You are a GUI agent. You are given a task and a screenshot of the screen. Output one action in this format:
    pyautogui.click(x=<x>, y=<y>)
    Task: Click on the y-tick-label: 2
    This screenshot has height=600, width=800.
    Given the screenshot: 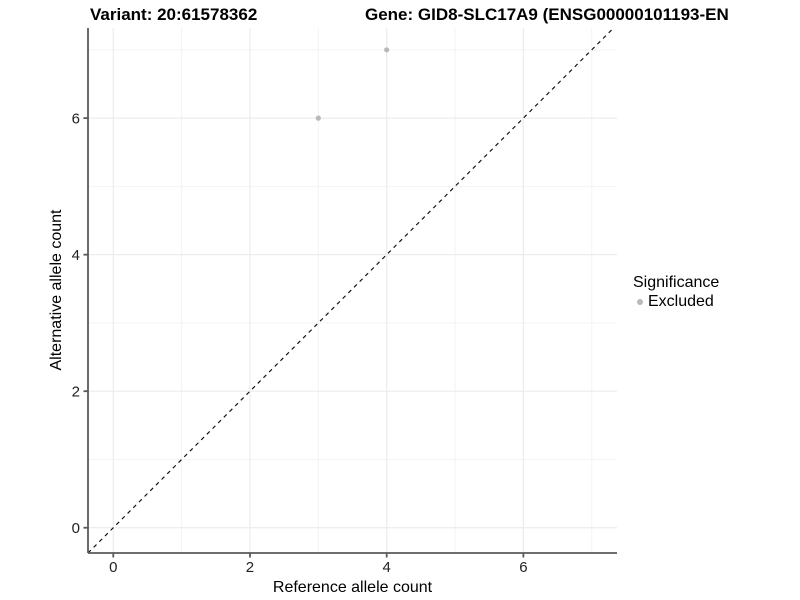 What is the action you would take?
    pyautogui.click(x=76, y=392)
    